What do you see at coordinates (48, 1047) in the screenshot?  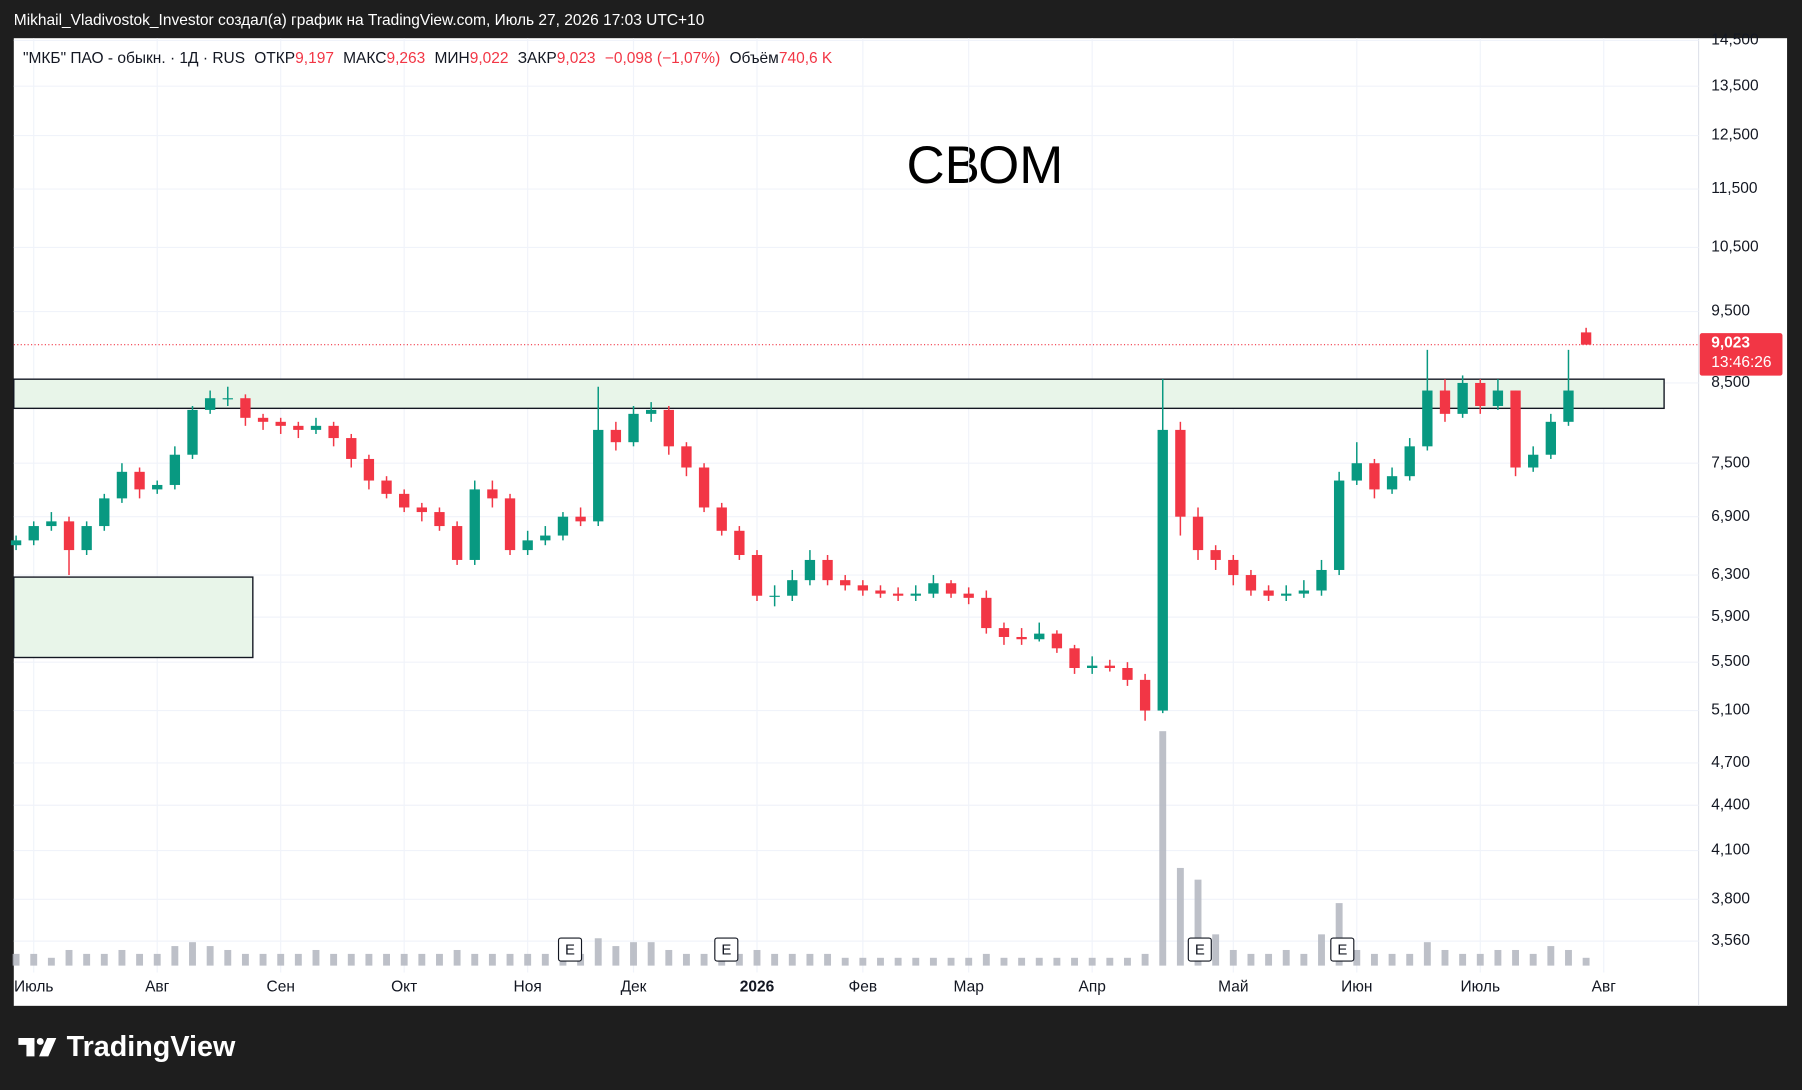 I see `logo-icon` at bounding box center [48, 1047].